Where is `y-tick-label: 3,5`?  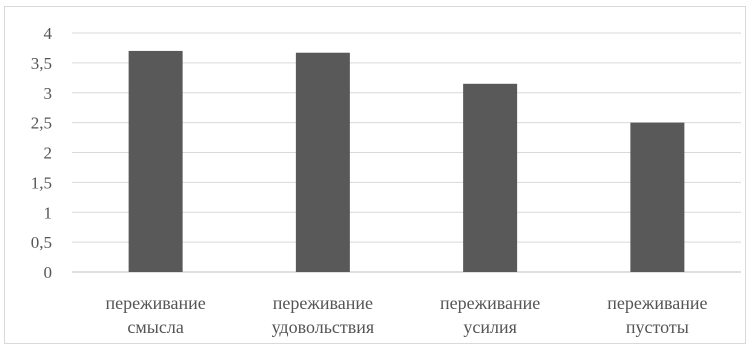 y-tick-label: 3,5 is located at coordinates (41, 63).